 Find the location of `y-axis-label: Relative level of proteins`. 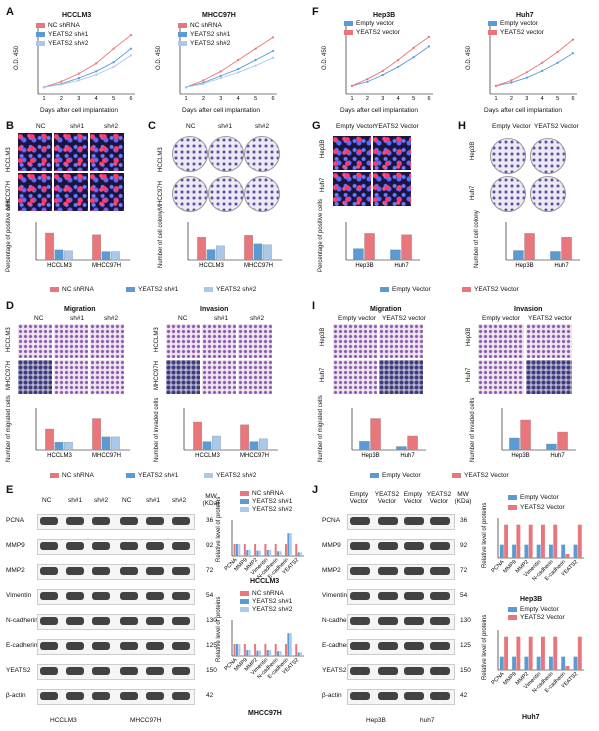

y-axis-label: Relative level of proteins is located at coordinates (219, 629).